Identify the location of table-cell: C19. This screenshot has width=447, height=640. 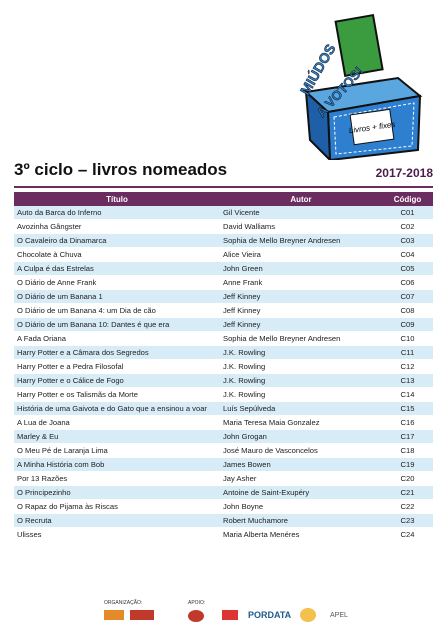
(407, 464).